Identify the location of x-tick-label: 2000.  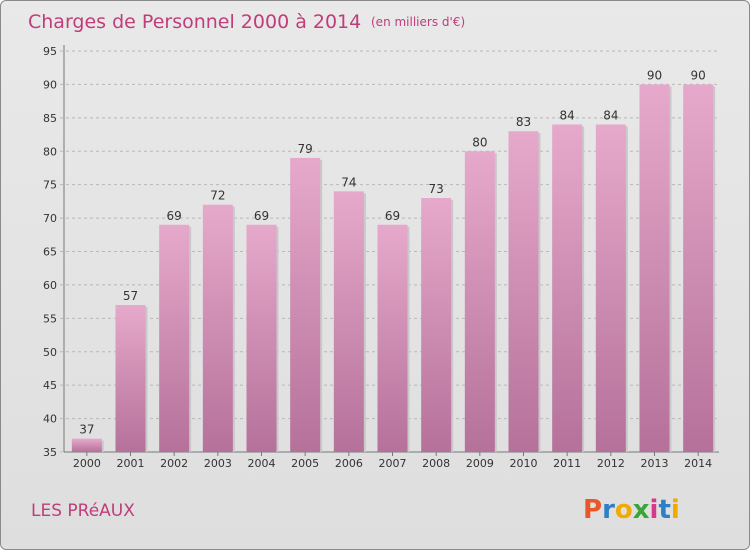
(87, 463).